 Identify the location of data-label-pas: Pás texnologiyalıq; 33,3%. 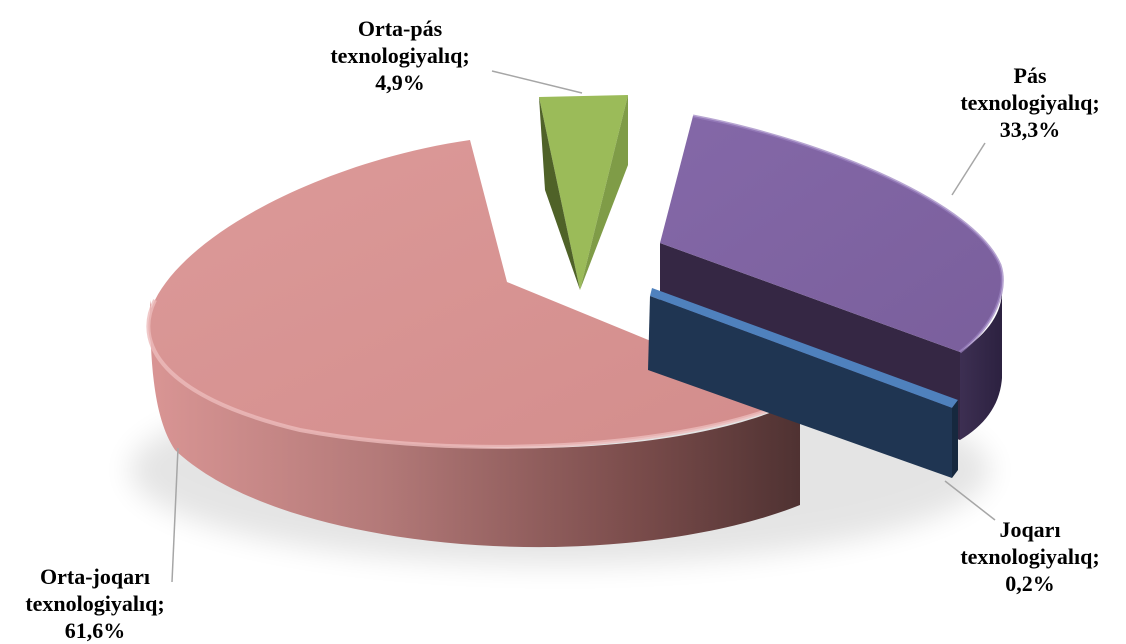
(1028, 102).